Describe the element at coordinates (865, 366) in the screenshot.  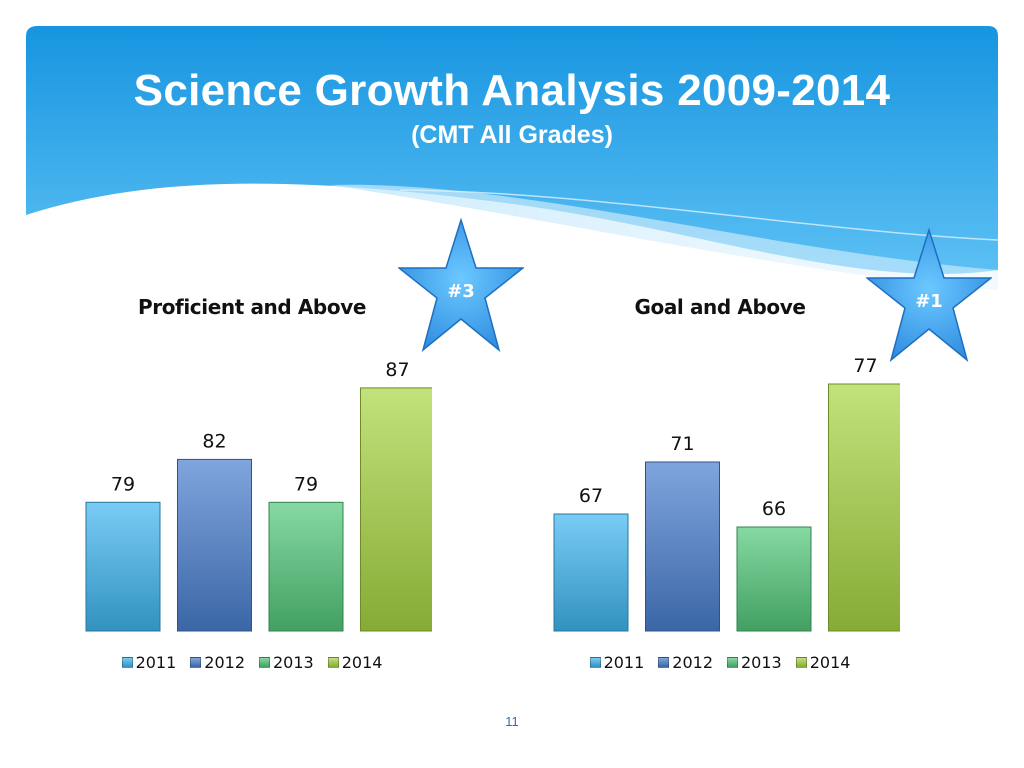
I see `data-label: 77` at that location.